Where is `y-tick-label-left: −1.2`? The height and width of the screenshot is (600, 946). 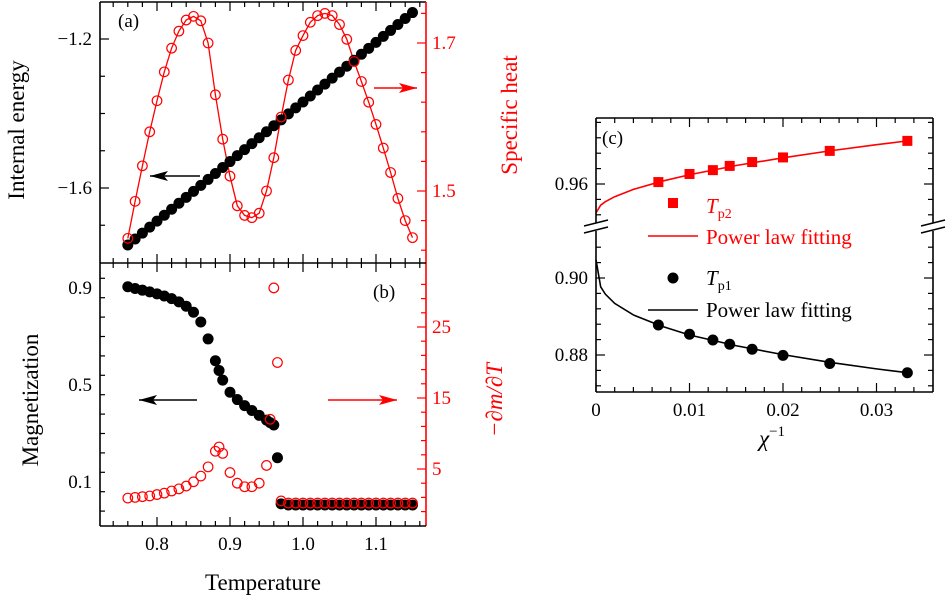 y-tick-label-left: −1.2 is located at coordinates (75, 39).